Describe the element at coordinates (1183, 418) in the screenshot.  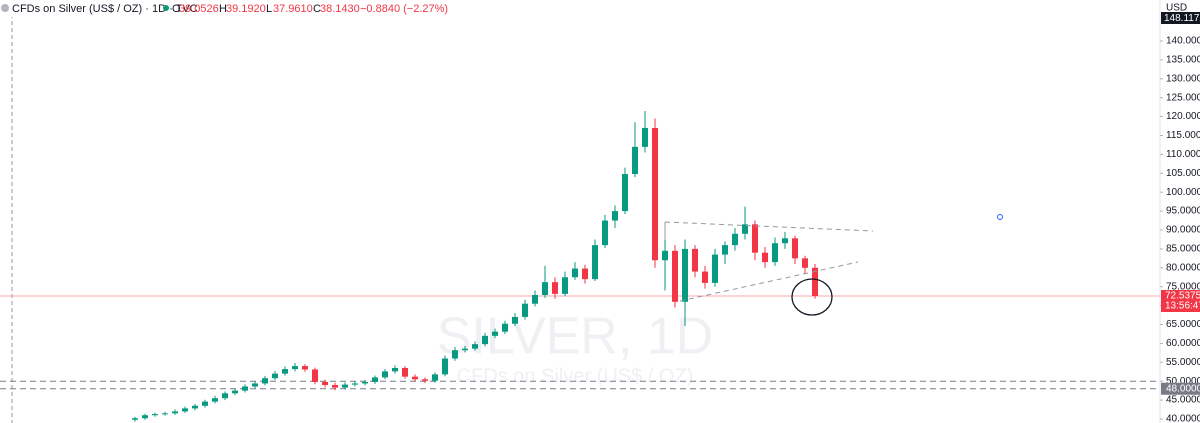
I see `y-tick-label: 40.0000` at that location.